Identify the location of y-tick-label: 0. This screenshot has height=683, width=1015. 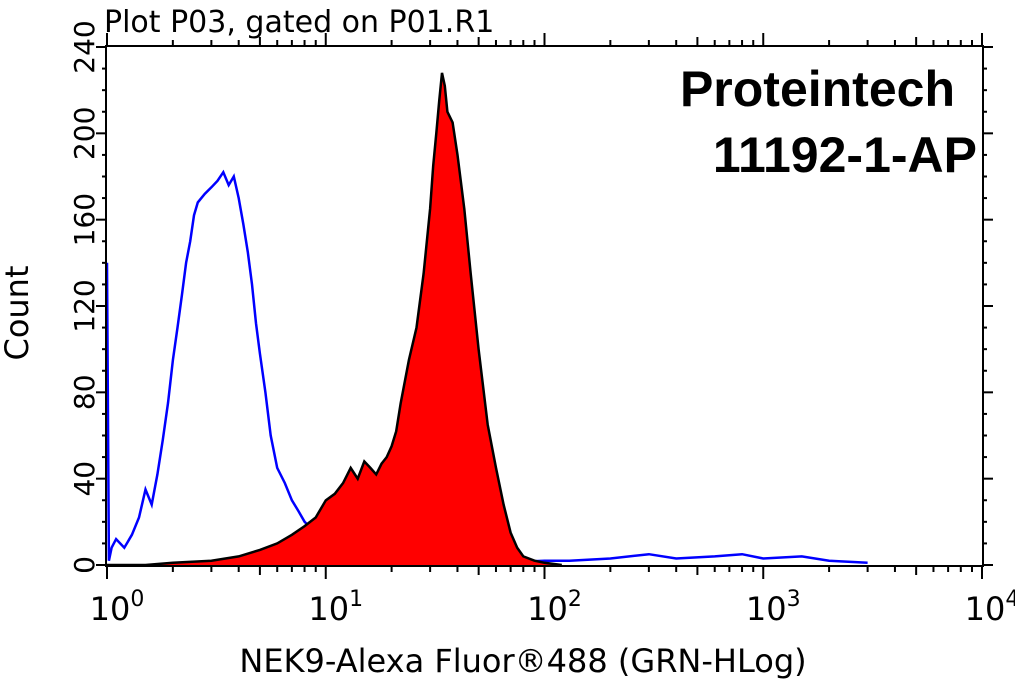
(84, 565).